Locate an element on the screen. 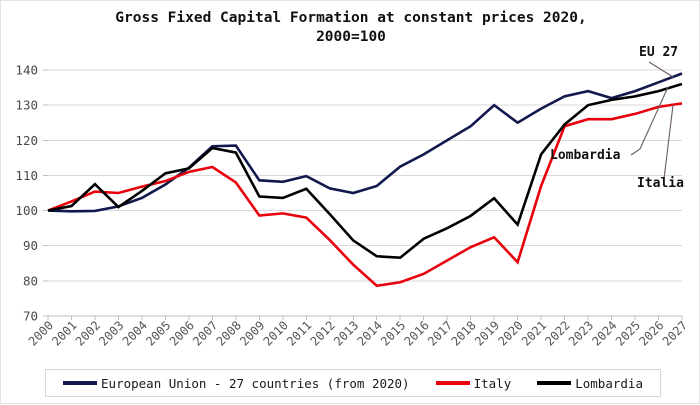 This screenshot has width=700, height=405. legend-swatch-lombardia is located at coordinates (554, 383).